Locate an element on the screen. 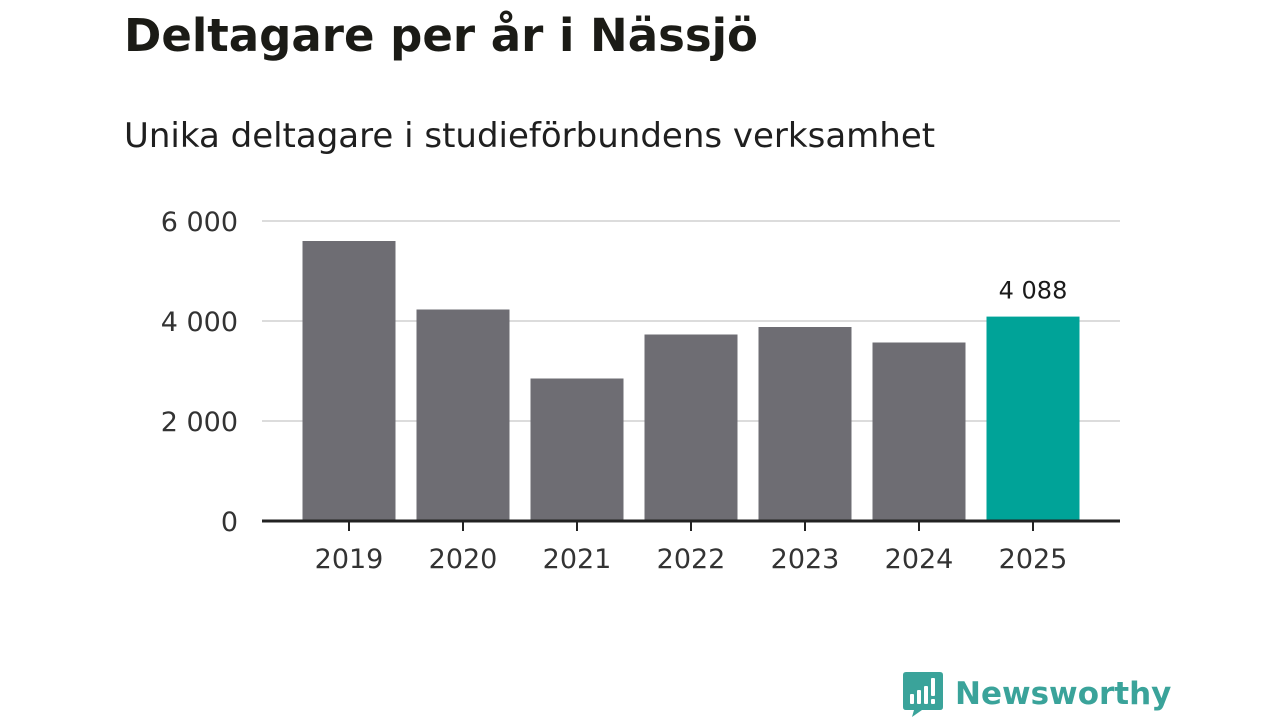  bar-2023 is located at coordinates (805, 424).